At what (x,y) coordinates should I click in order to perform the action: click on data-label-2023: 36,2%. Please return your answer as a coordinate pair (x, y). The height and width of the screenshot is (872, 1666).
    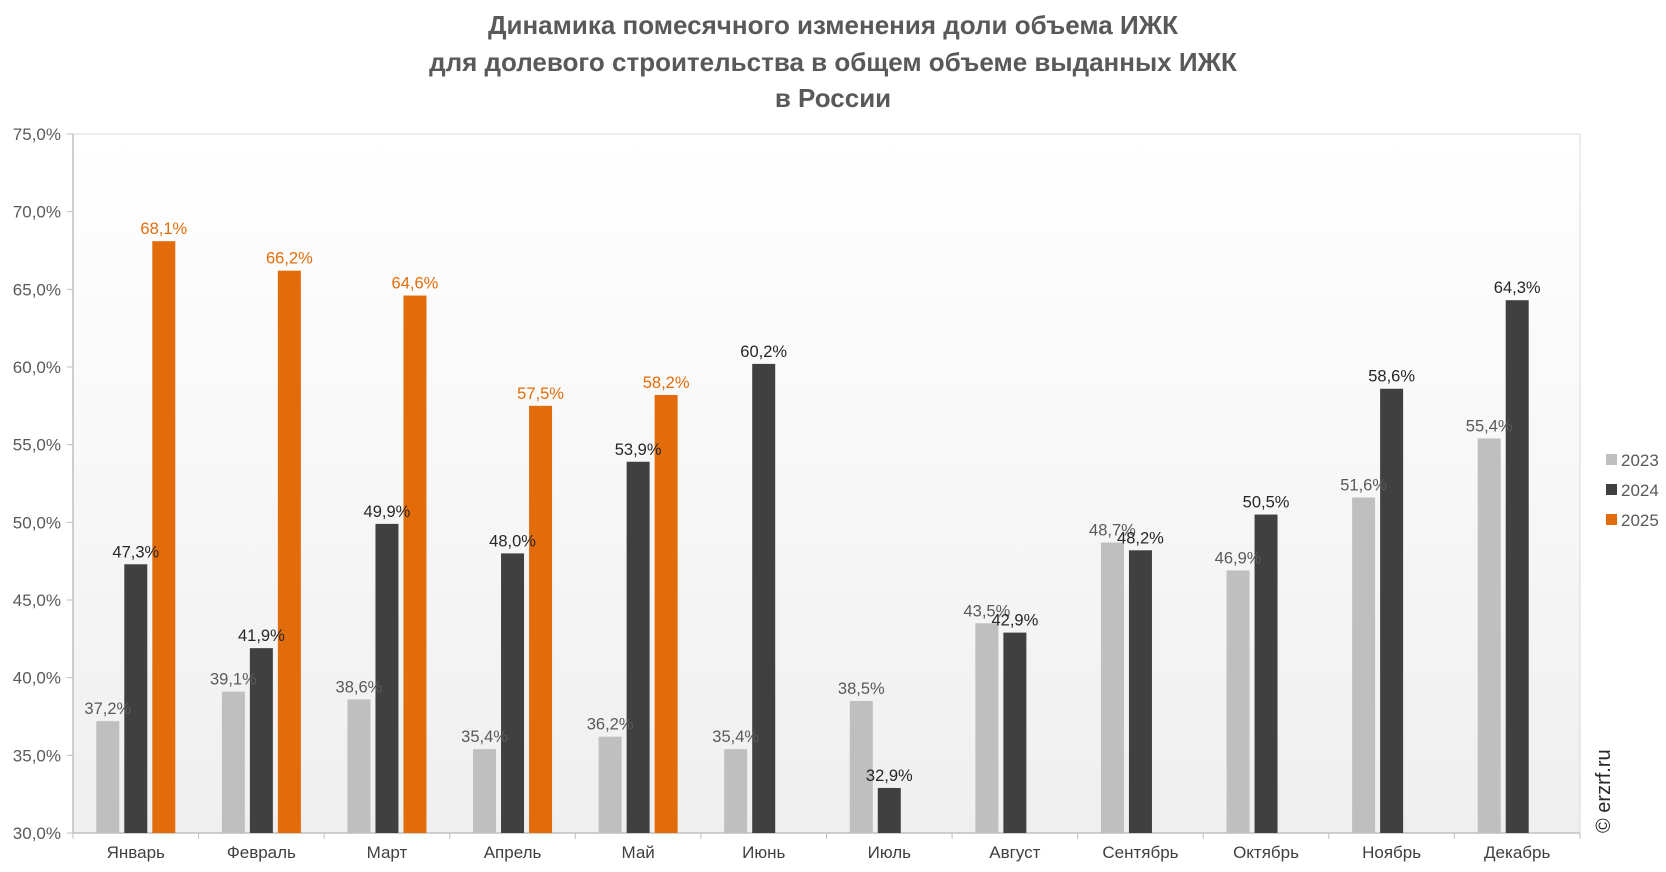
    Looking at the image, I should click on (610, 725).